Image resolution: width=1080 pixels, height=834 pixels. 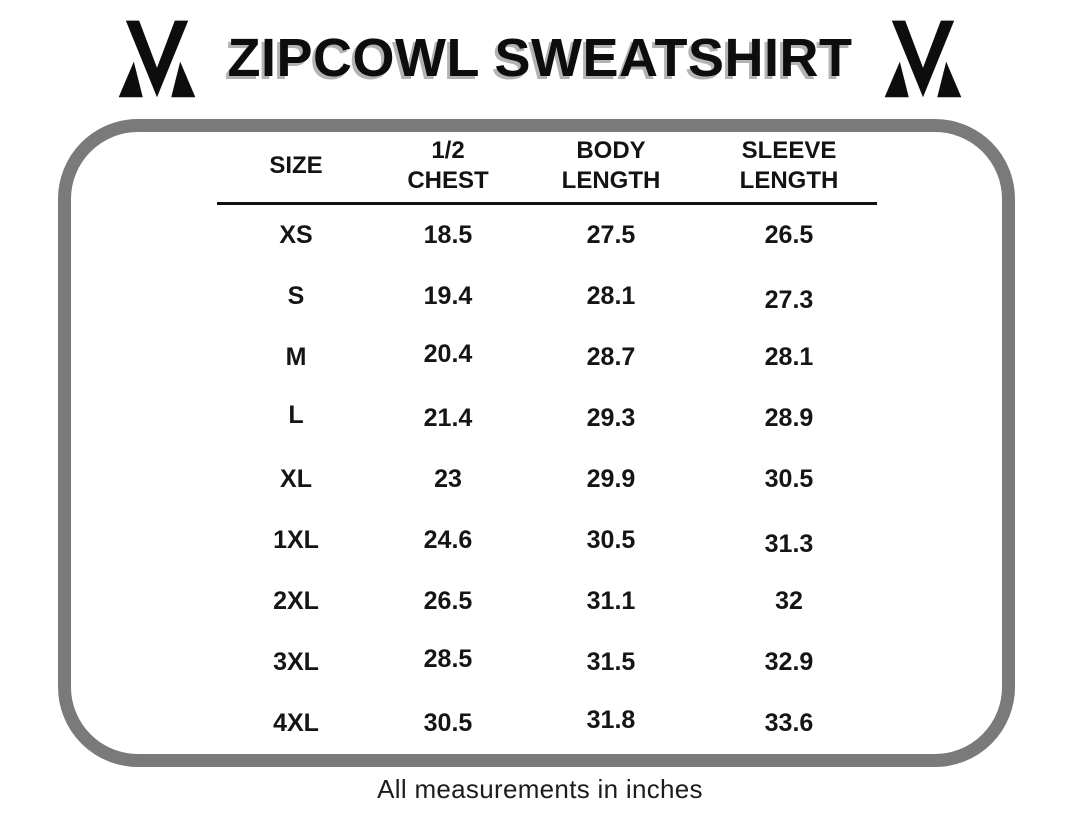 What do you see at coordinates (789, 300) in the screenshot?
I see `value-cell: 27.3` at bounding box center [789, 300].